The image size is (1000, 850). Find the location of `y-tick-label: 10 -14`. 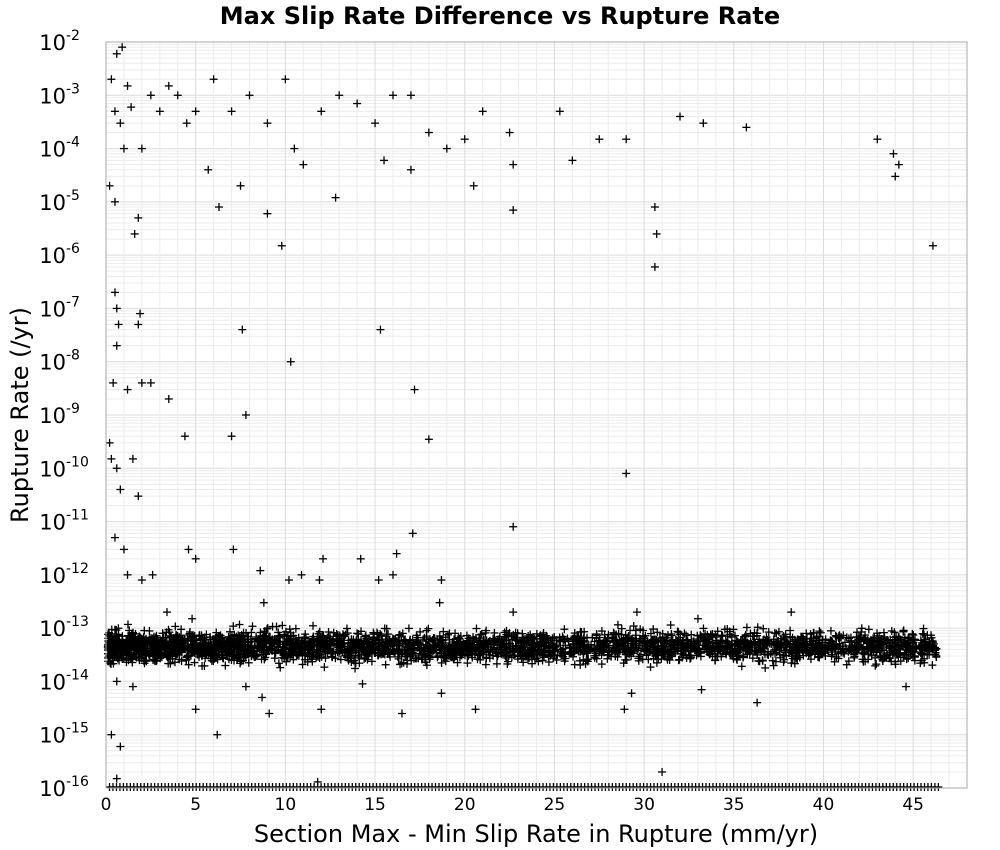

y-tick-label: 10 -14 is located at coordinates (64, 680).